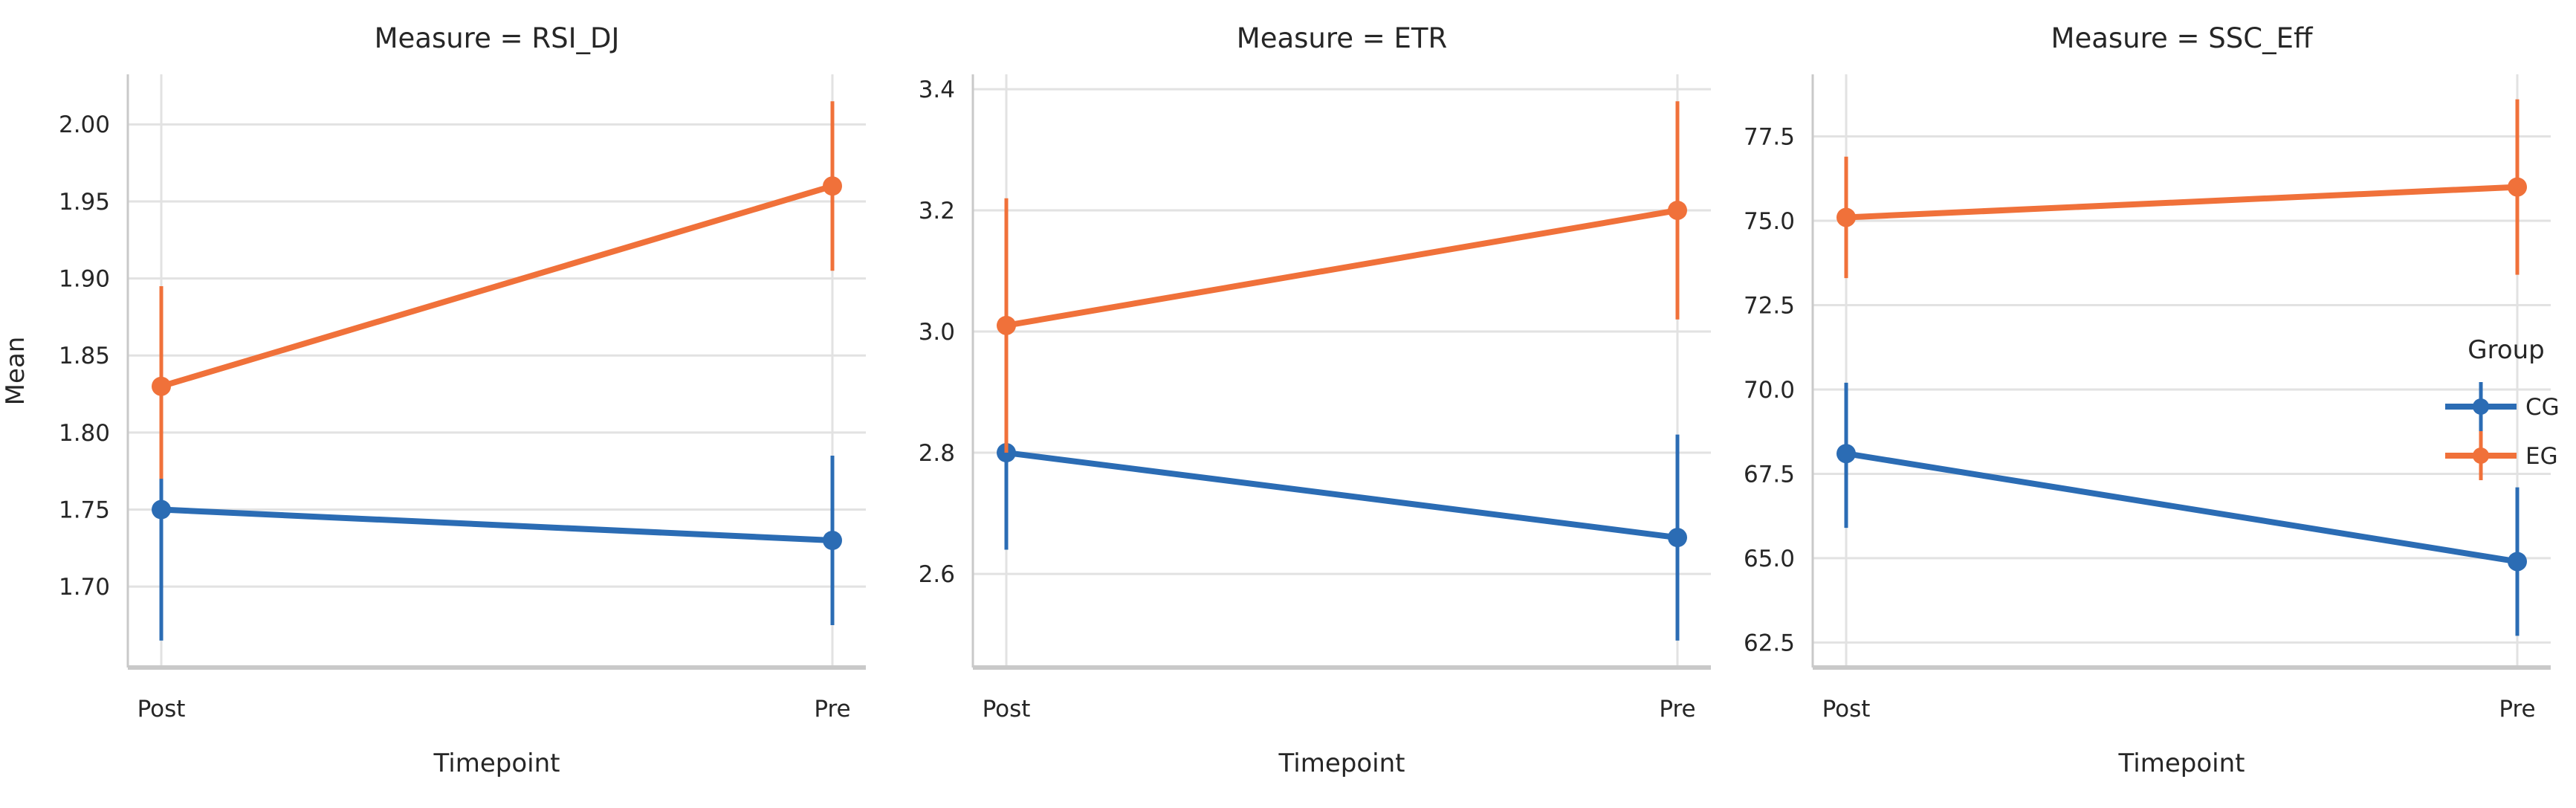 This screenshot has height=808, width=2576. Describe the element at coordinates (1769, 305) in the screenshot. I see `y-tick-label: 72.5` at that location.